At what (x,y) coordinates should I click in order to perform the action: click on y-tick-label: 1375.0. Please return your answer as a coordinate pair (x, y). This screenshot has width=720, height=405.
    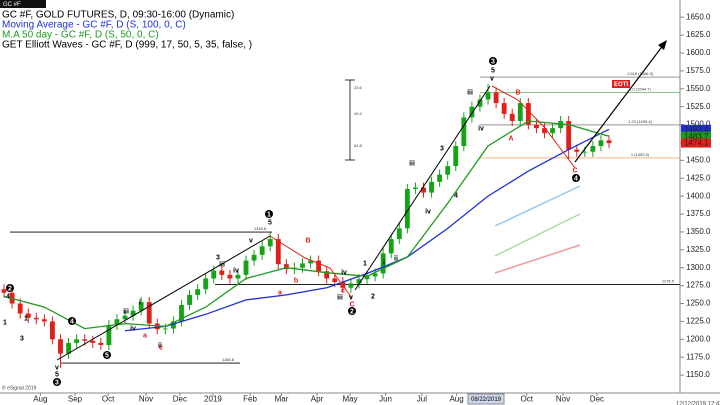
    Looking at the image, I should click on (698, 213).